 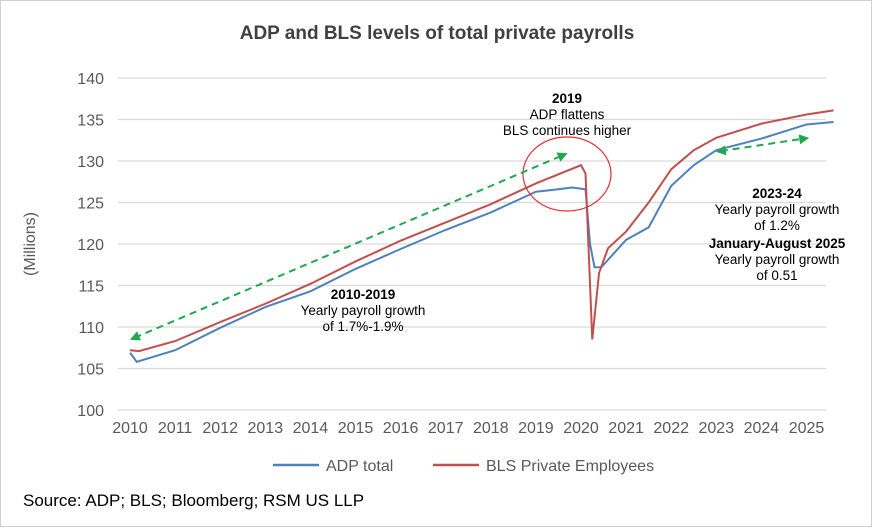 I want to click on annotation-title: 2019, so click(x=567, y=98).